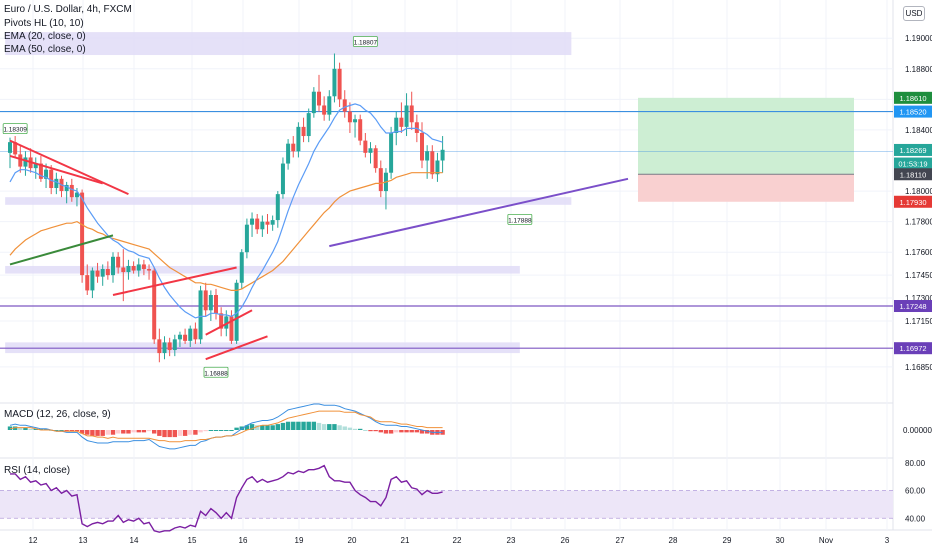 The width and height of the screenshot is (932, 550). What do you see at coordinates (887, 540) in the screenshot?
I see `time-tick-label: 3` at bounding box center [887, 540].